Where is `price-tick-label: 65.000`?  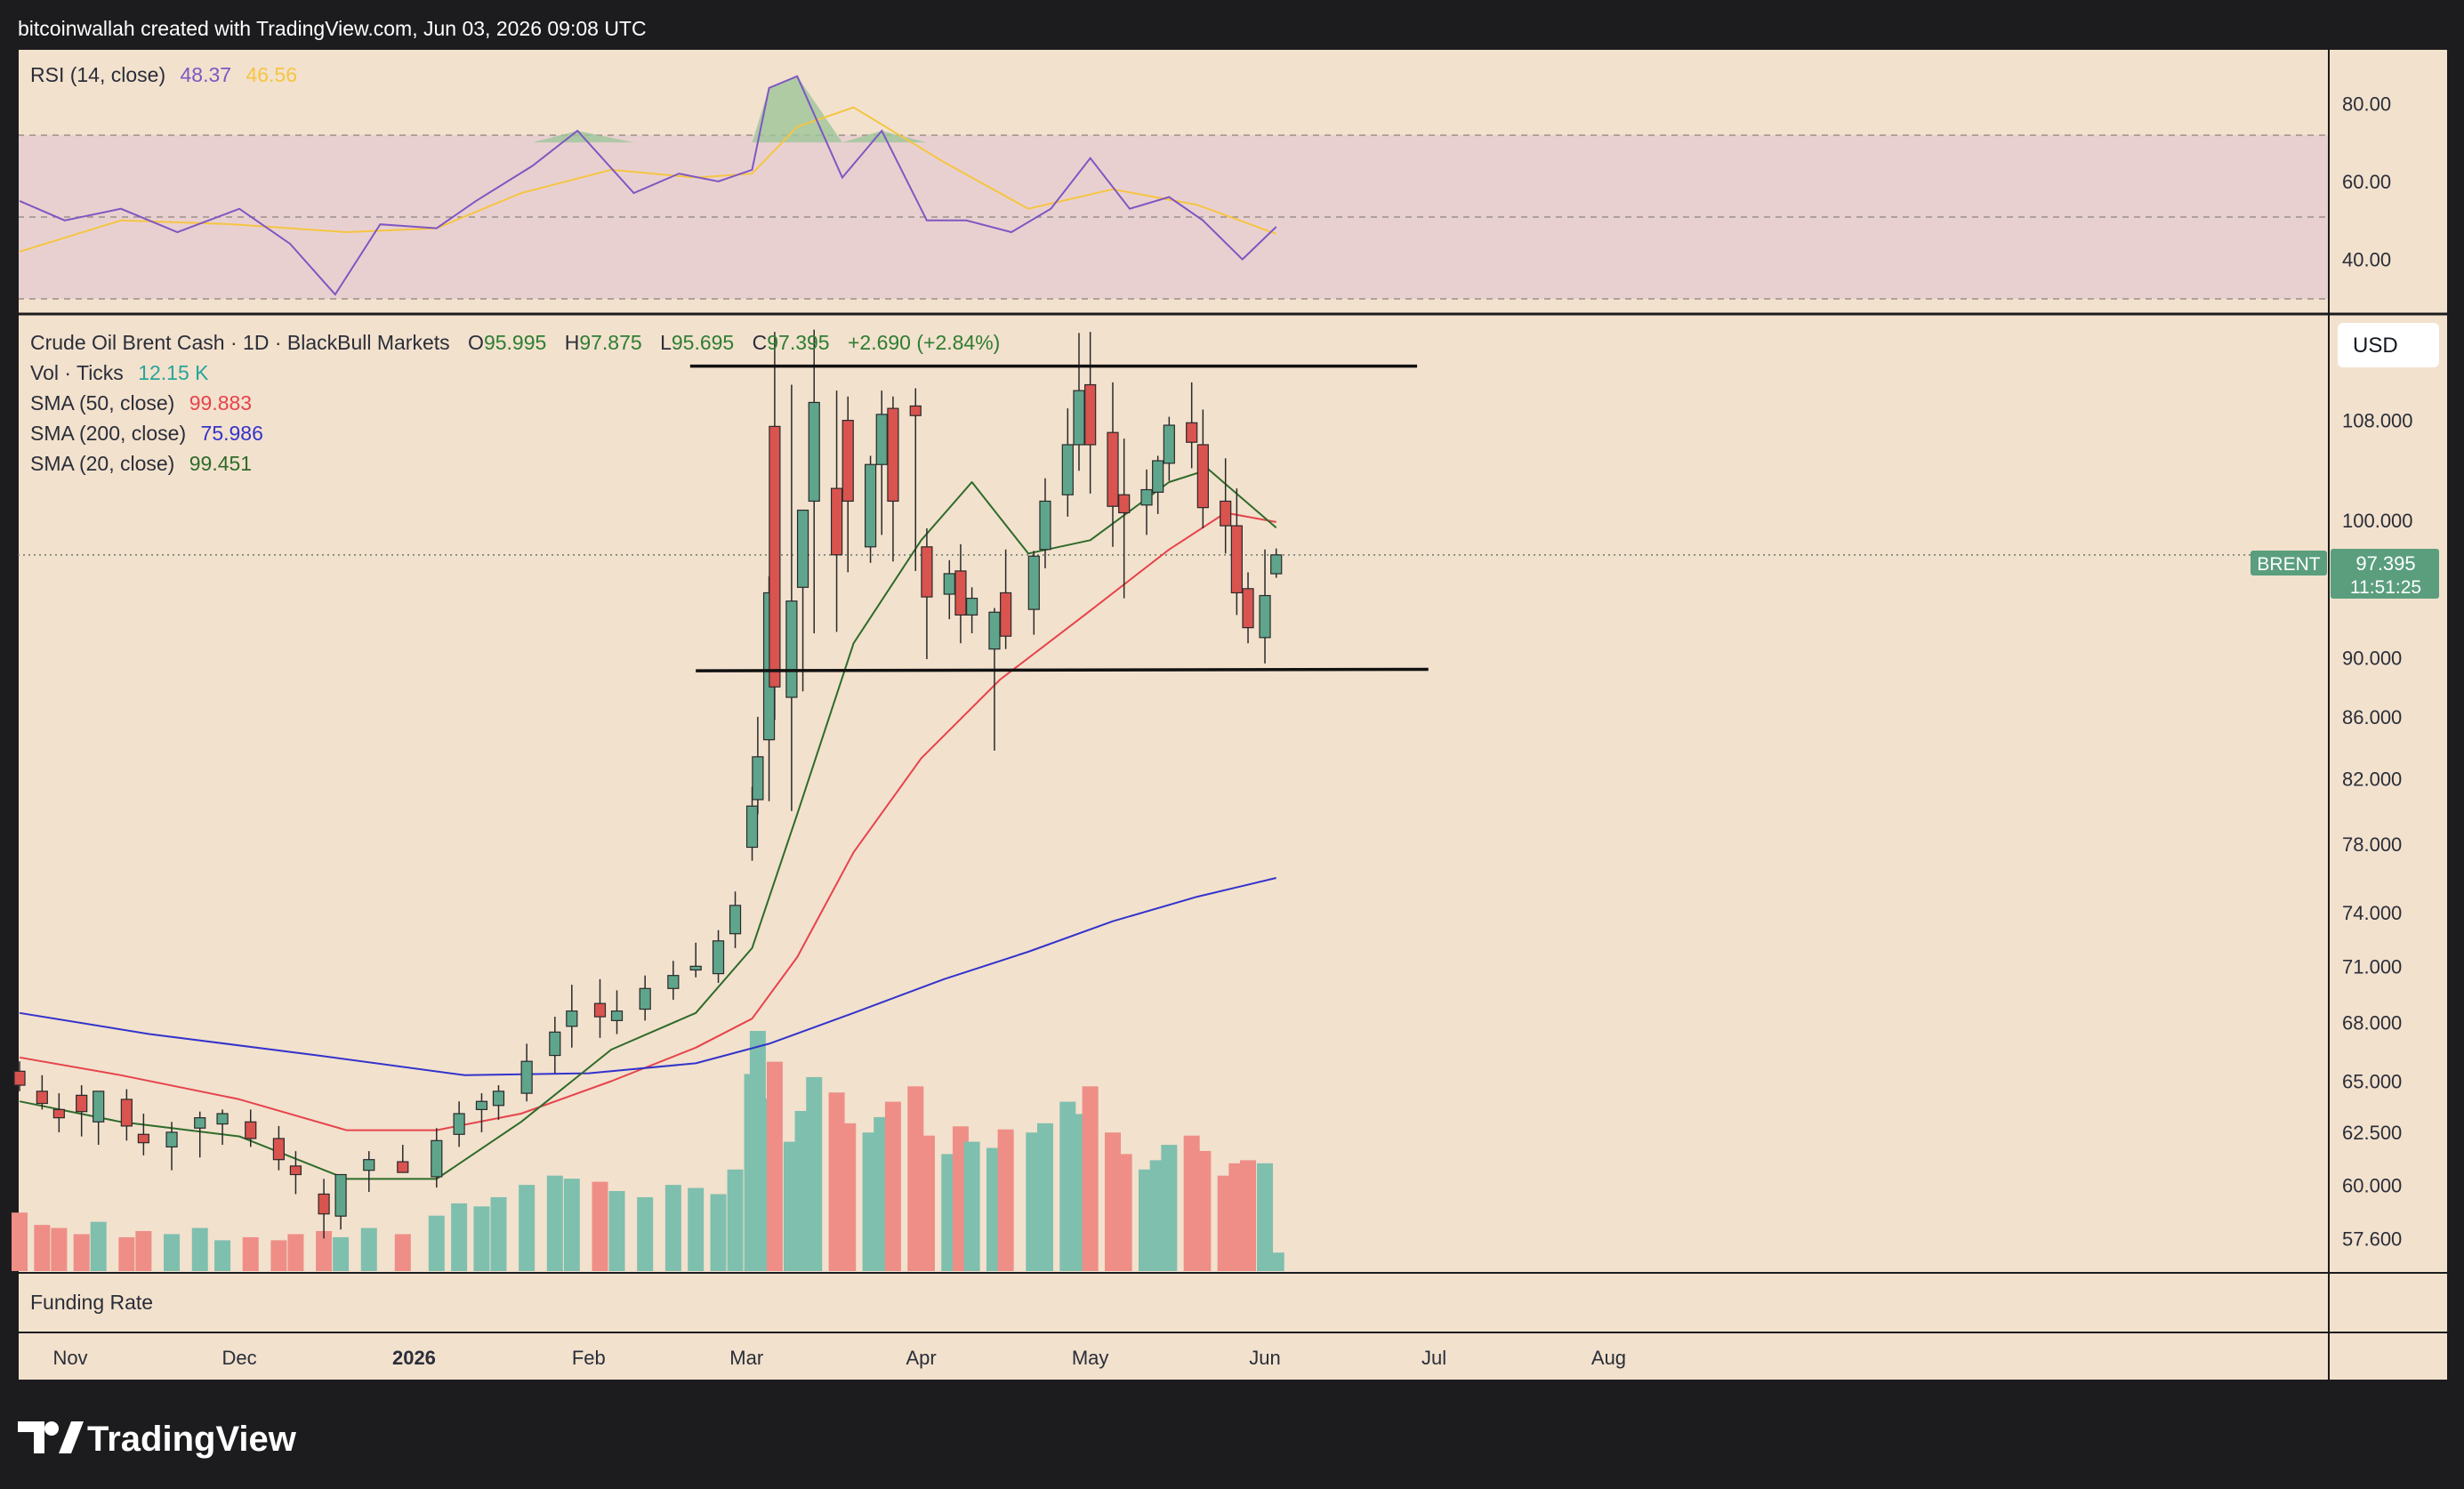
price-tick-label: 65.000 is located at coordinates (2372, 1082).